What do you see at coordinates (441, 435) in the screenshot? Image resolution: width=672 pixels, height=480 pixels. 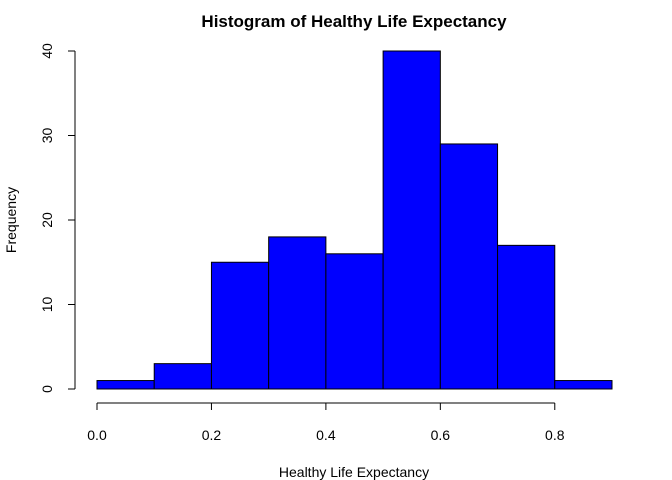 I see `x-tick-label: 0.6` at bounding box center [441, 435].